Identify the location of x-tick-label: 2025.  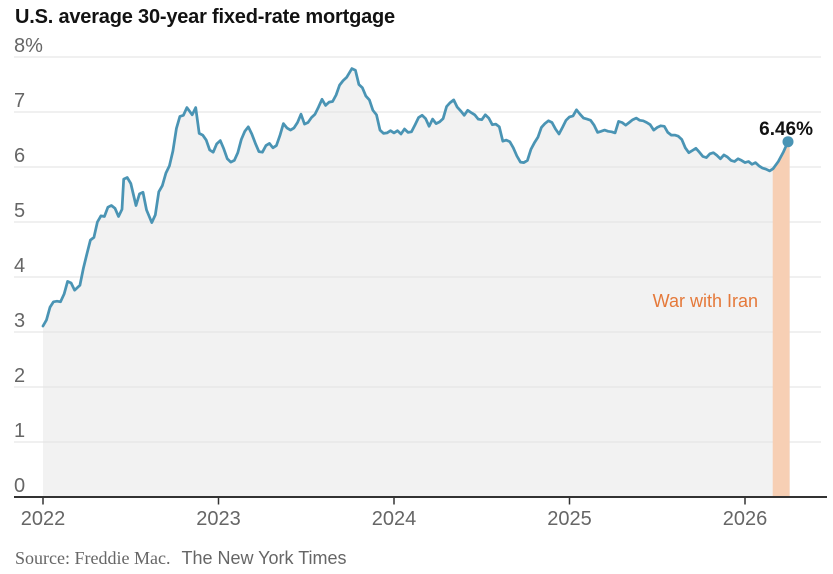
(569, 519).